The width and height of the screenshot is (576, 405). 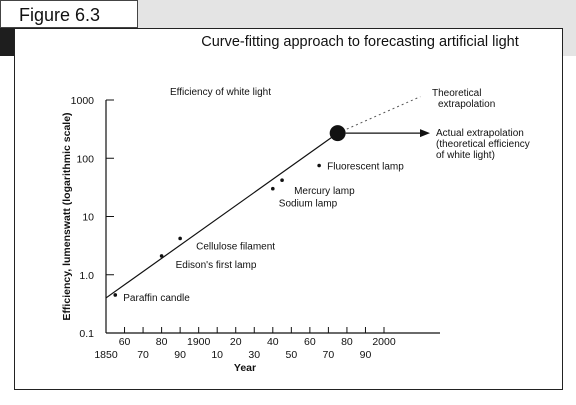 I want to click on data-point-label: Mercury lamp, so click(x=324, y=191).